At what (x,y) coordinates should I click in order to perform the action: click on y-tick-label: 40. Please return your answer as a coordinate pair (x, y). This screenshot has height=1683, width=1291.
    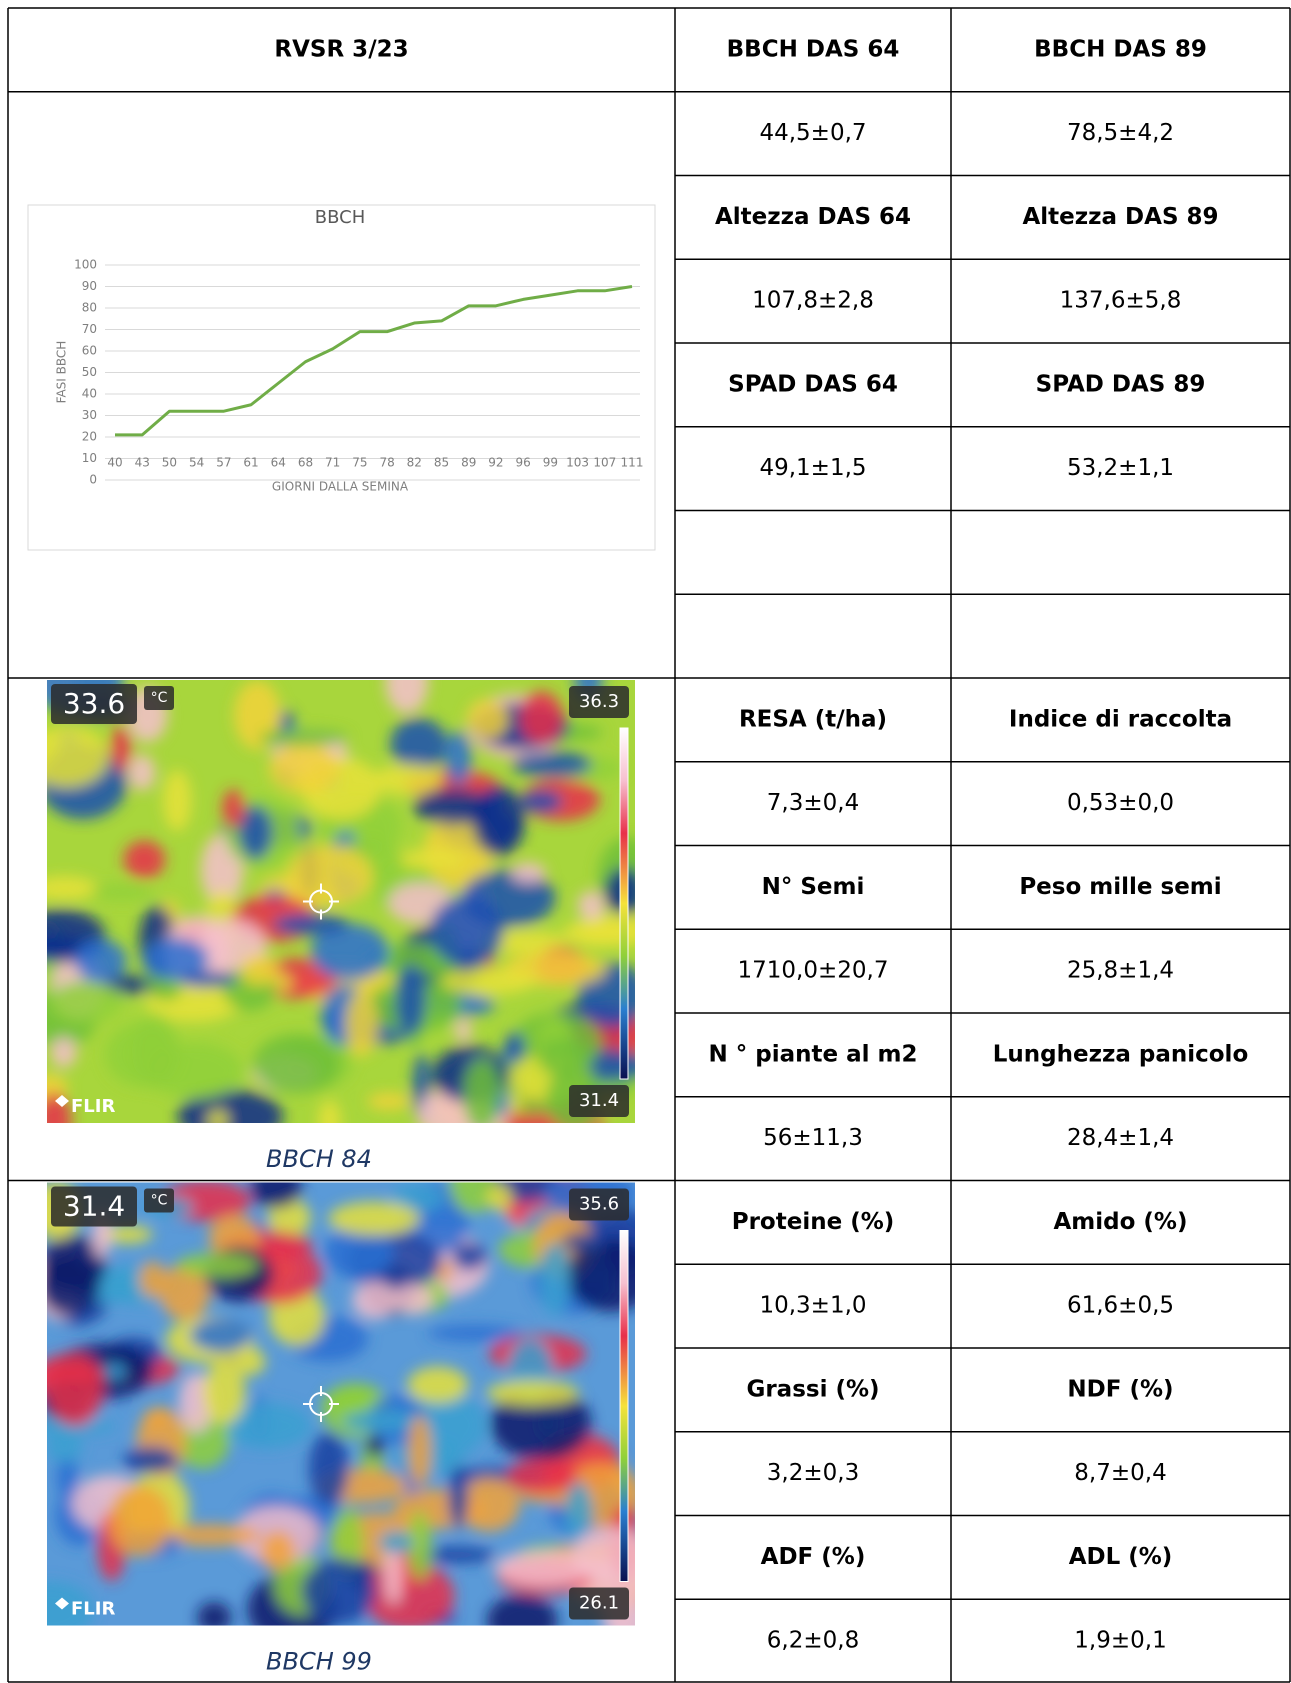
    Looking at the image, I should click on (89, 394).